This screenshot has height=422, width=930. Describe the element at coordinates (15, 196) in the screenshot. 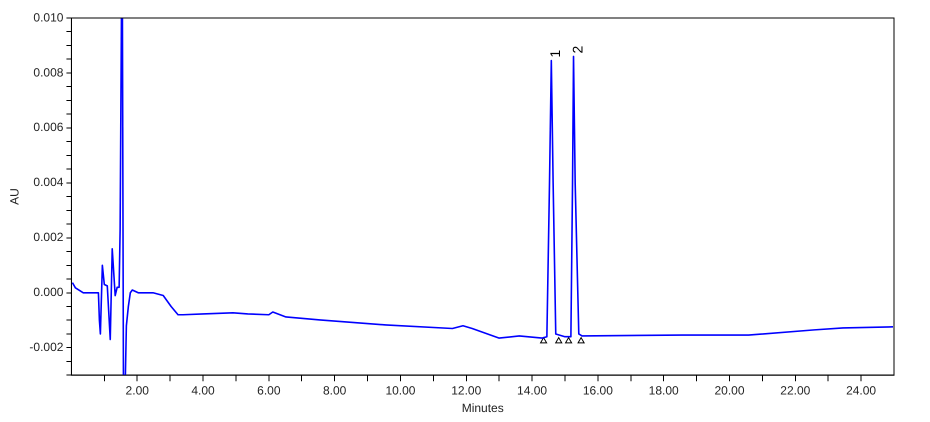

I see `y-axis-title: AU` at that location.